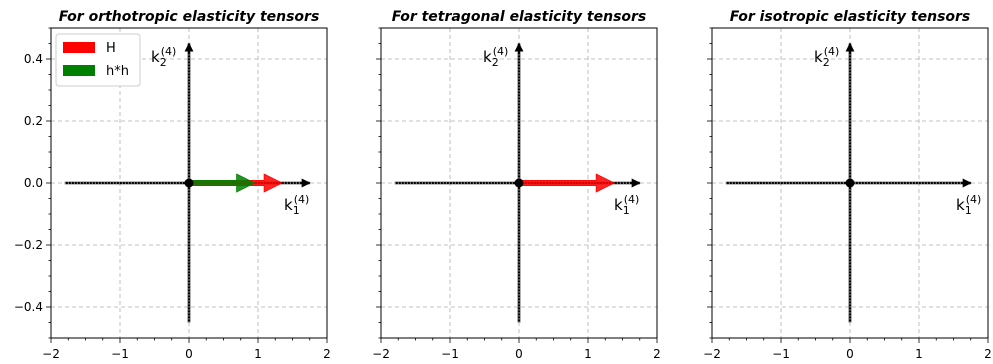  I want to click on panel-title: For tetragonal elasticity tensors, so click(519, 17).